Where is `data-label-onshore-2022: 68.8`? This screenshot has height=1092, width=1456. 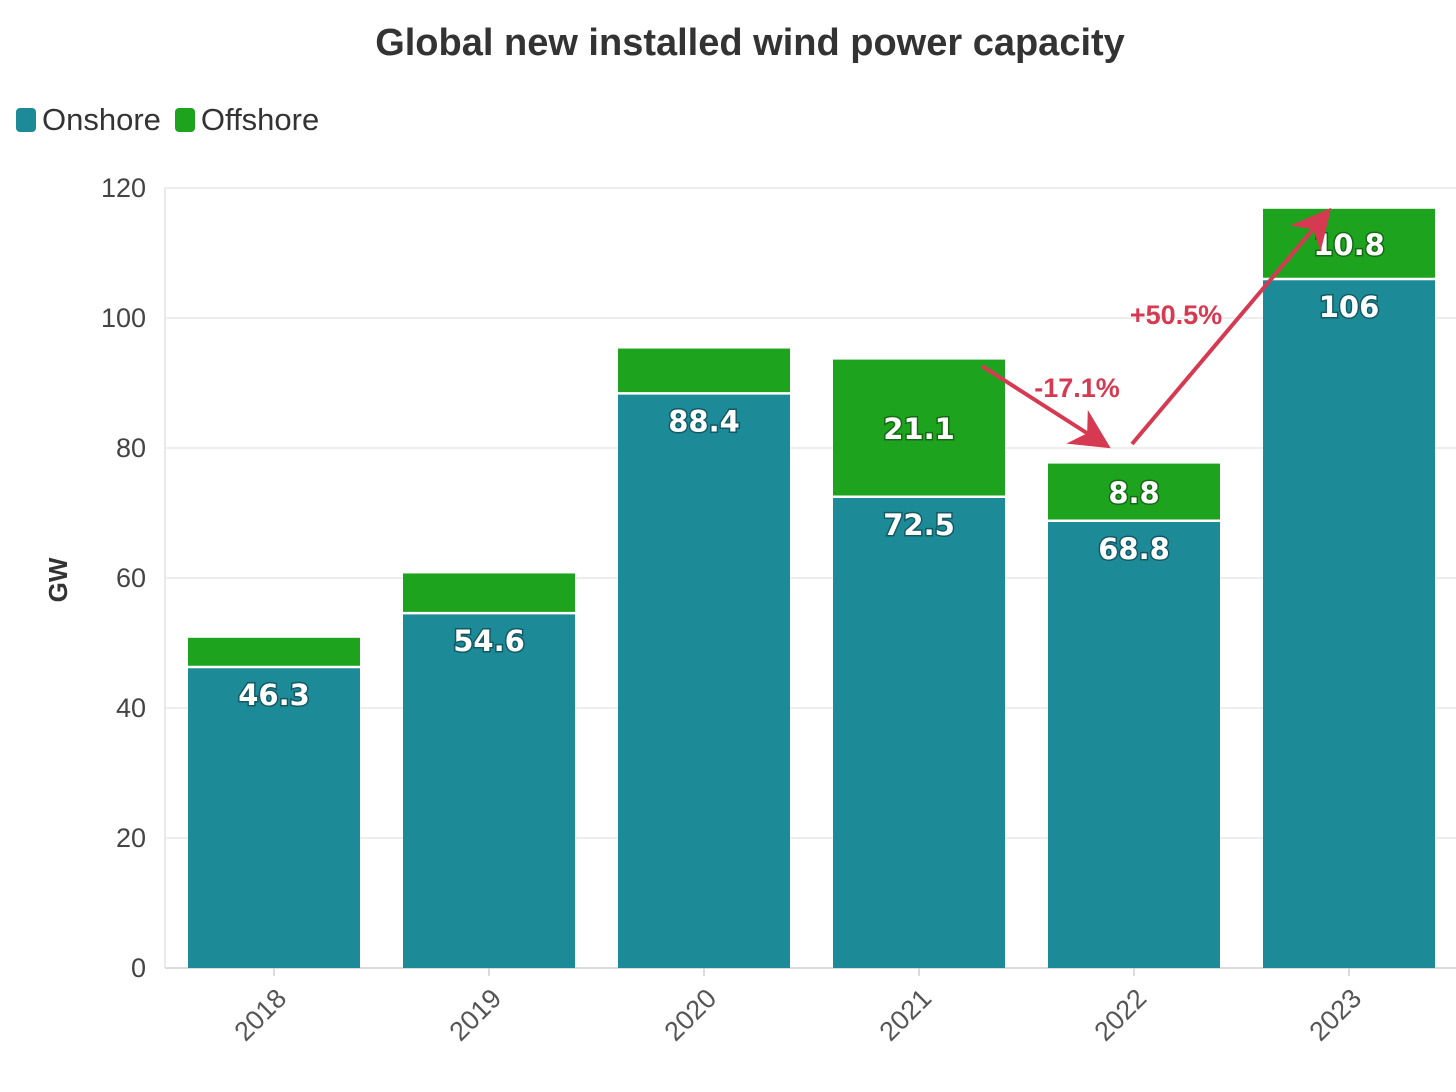 data-label-onshore-2022: 68.8 is located at coordinates (1134, 549).